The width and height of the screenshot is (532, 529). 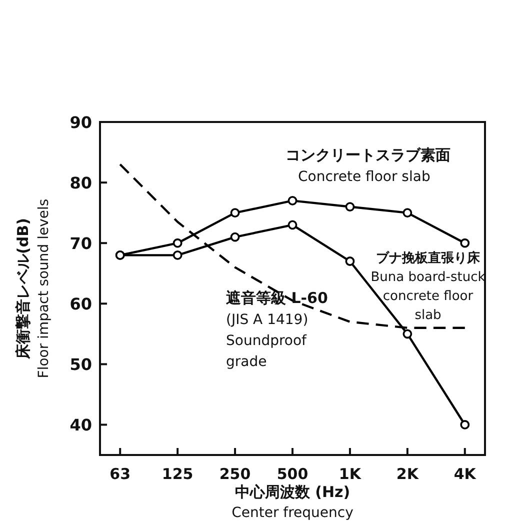 What do you see at coordinates (81, 244) in the screenshot?
I see `y-tick-label: 70` at bounding box center [81, 244].